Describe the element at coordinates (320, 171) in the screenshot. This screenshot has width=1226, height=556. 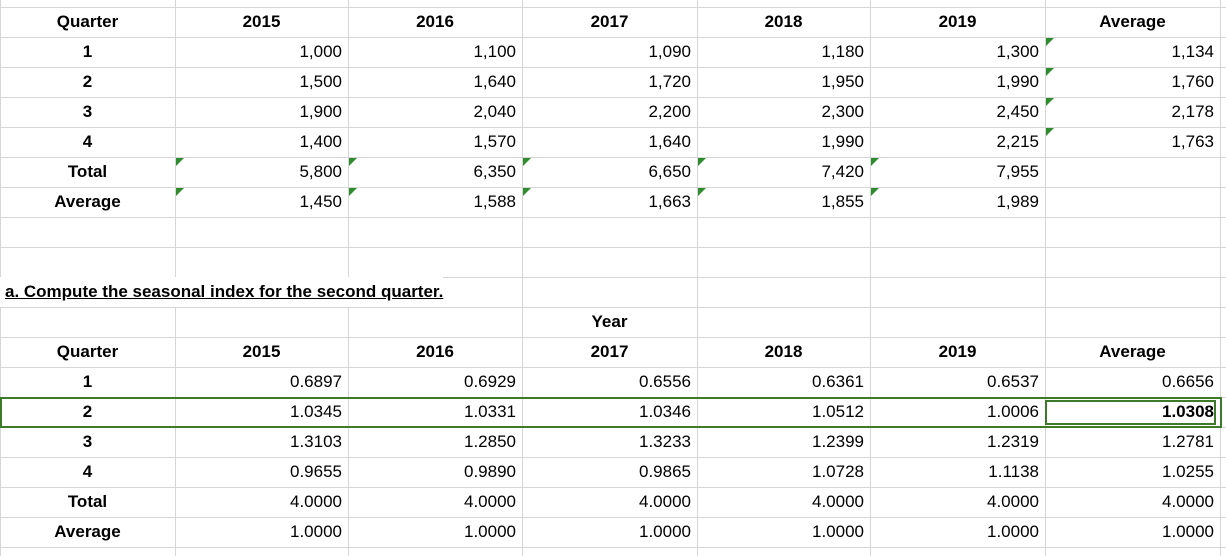
I see `cell-value: 5,800` at that location.